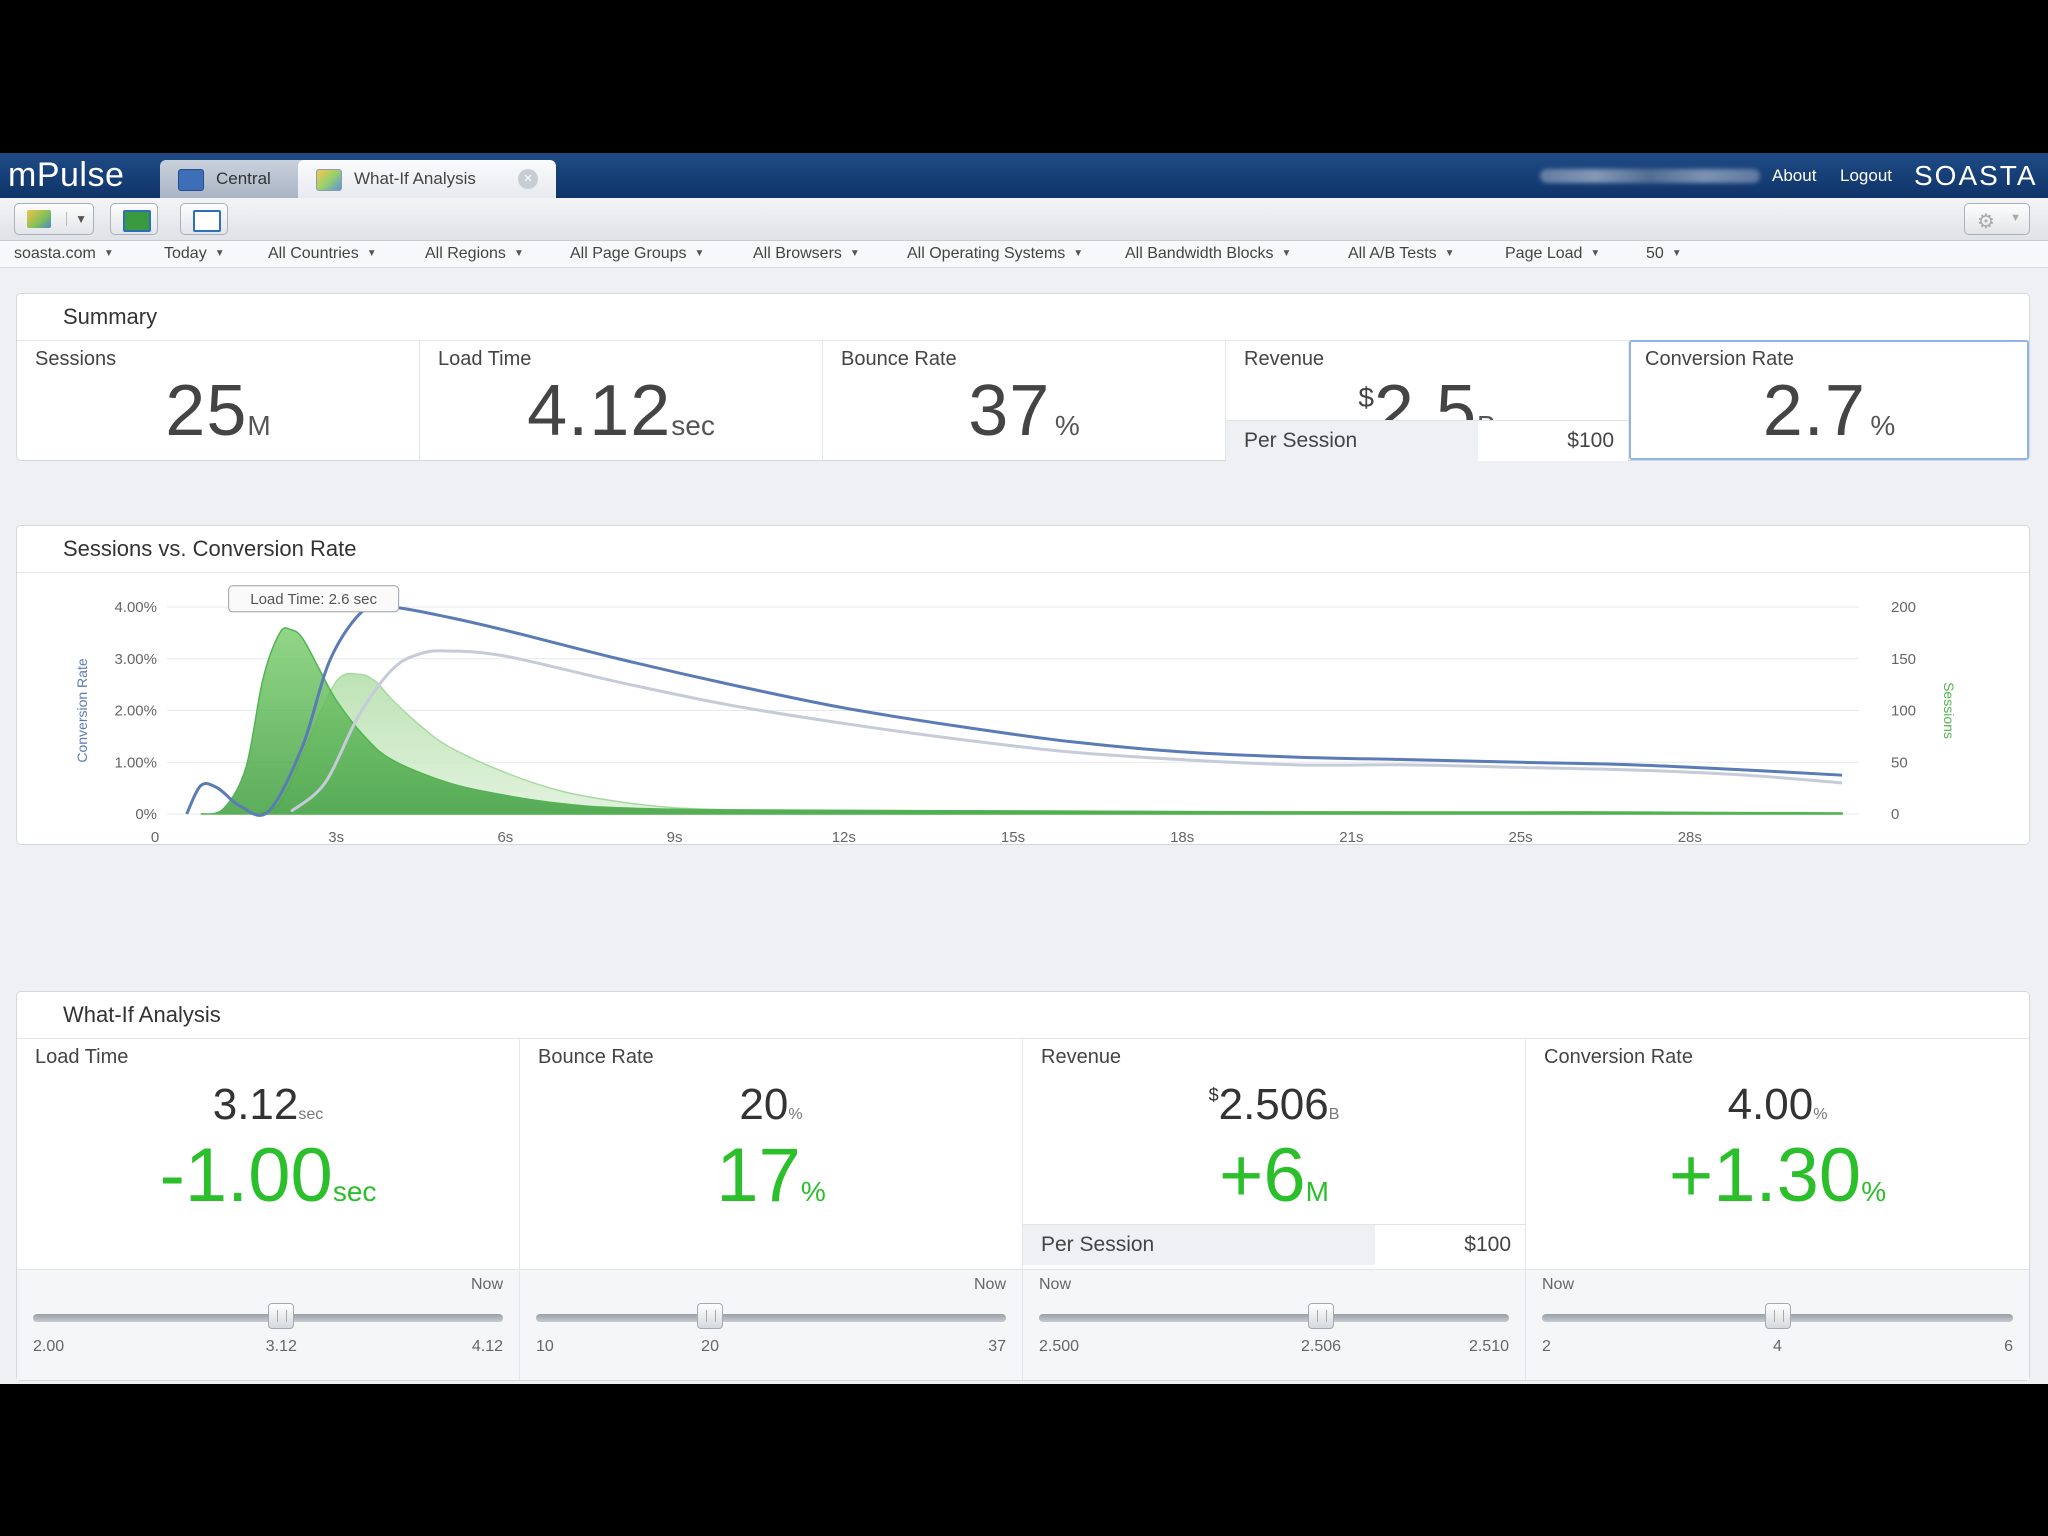  Describe the element at coordinates (1544, 253) in the screenshot. I see `filter-label: Page Load` at that location.